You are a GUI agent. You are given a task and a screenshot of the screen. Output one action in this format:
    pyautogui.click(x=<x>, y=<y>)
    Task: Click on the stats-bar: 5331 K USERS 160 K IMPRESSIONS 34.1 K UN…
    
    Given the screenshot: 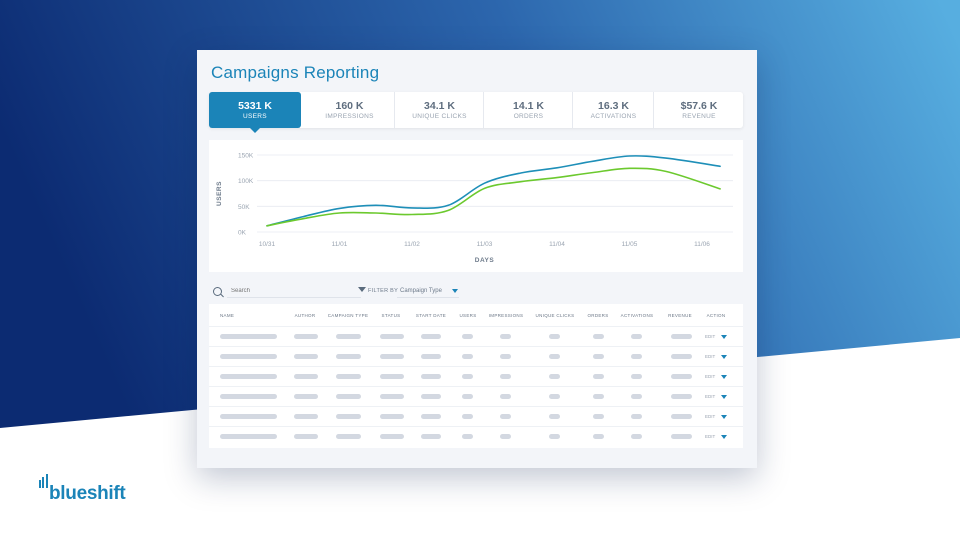 What is the action you would take?
    pyautogui.click(x=476, y=112)
    